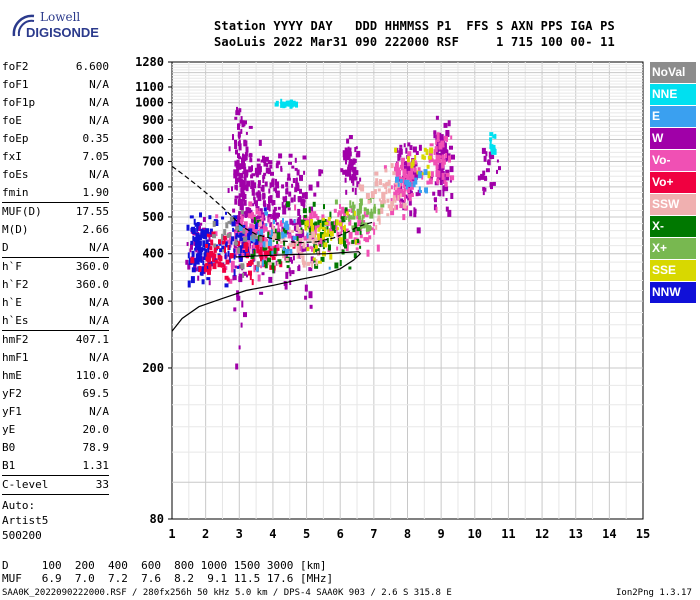  I want to click on echo-point-nne, so click(285, 104).